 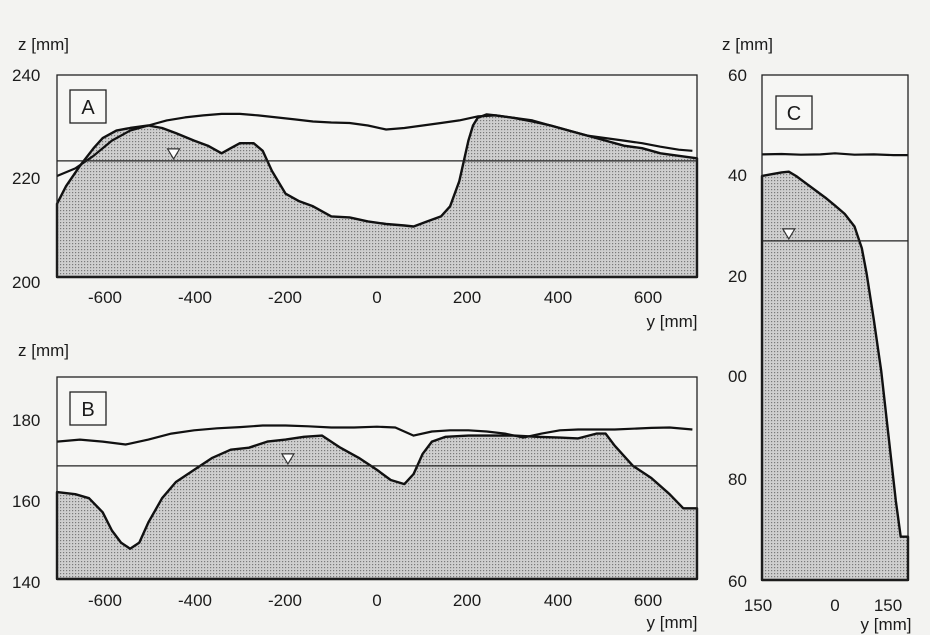 What do you see at coordinates (285, 600) in the screenshot?
I see `panel-b-x-tick-neg200: -200` at bounding box center [285, 600].